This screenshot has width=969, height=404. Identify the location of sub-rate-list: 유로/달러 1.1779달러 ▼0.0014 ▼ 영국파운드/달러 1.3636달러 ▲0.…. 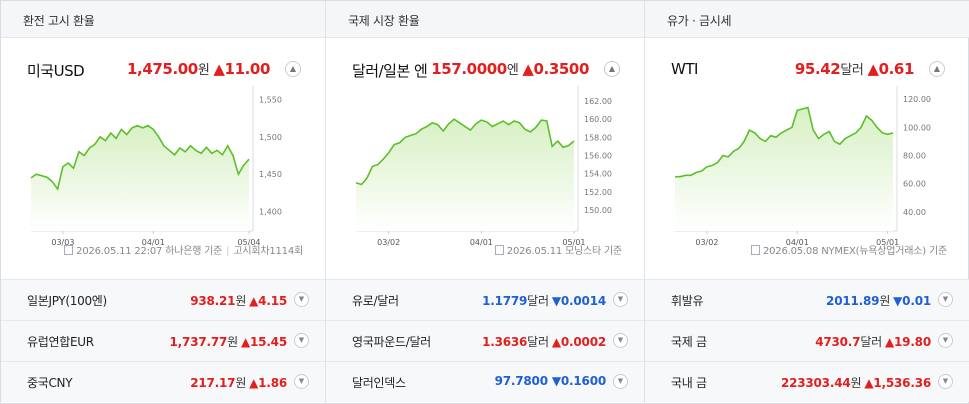
(485, 340).